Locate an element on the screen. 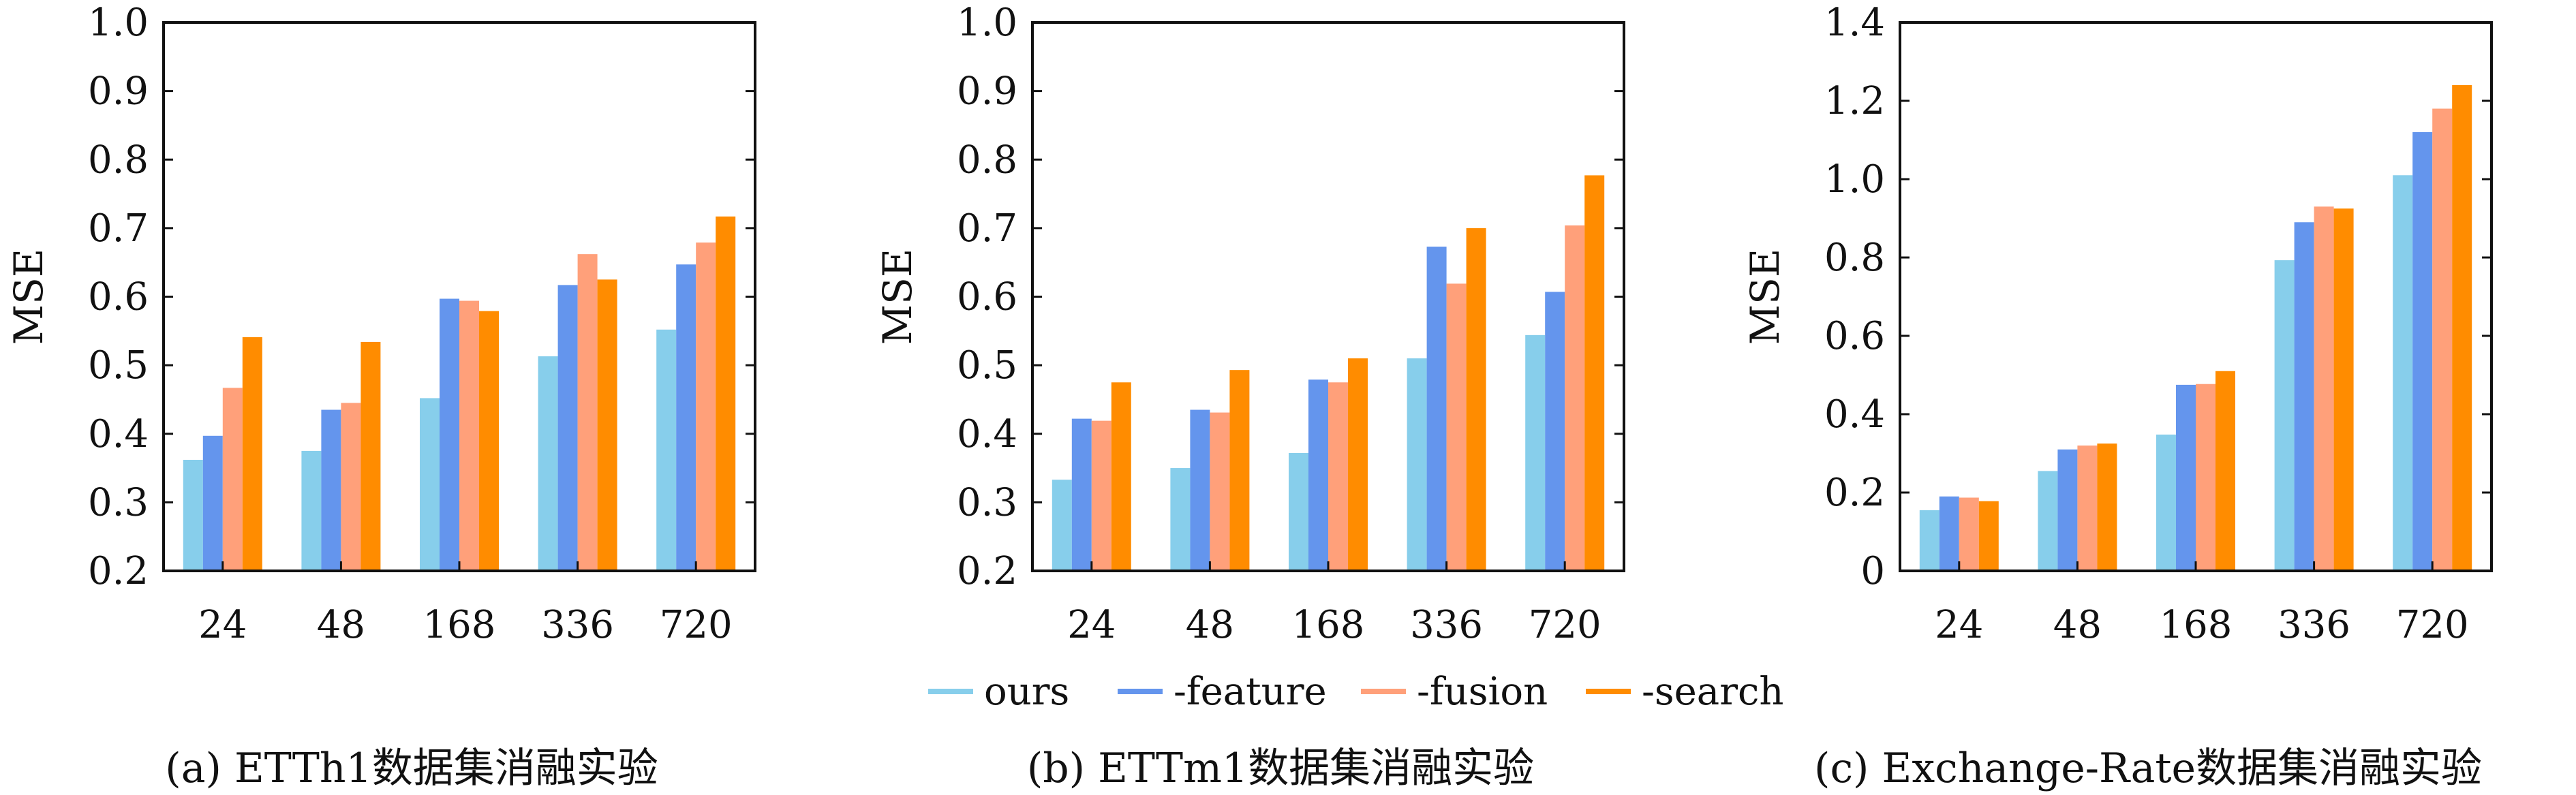 This screenshot has width=2576, height=795. y-tick-label: 0 is located at coordinates (1872, 571).